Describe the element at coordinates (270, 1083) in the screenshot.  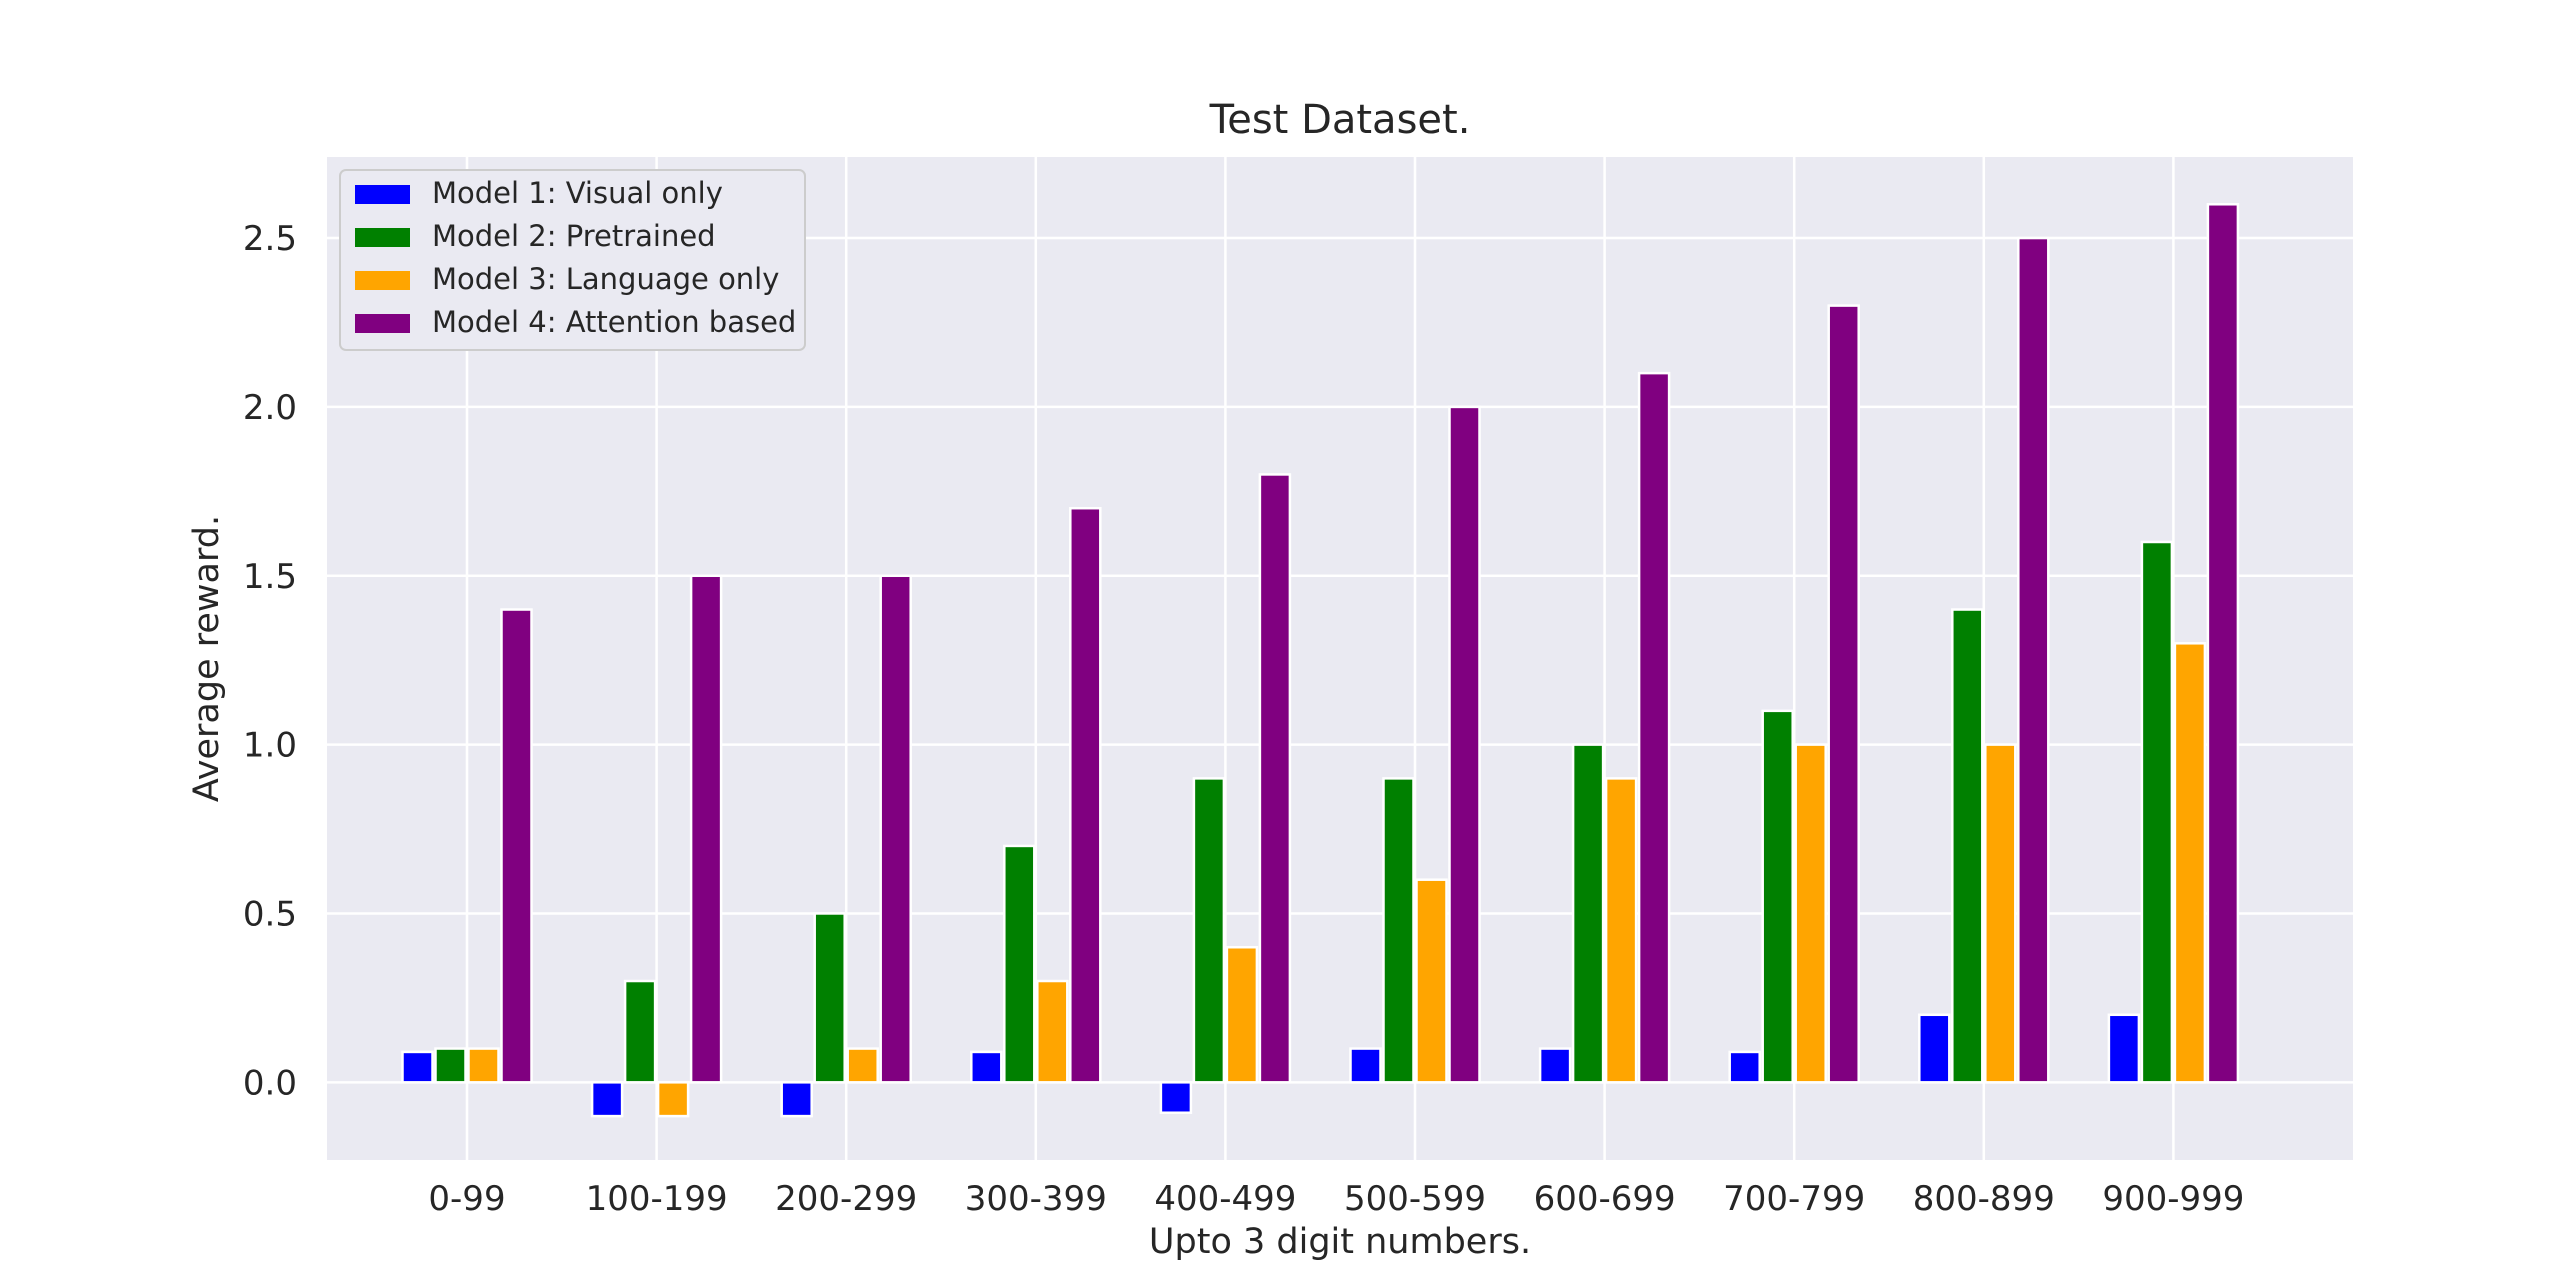
I see `y-tick-label: 0.0` at that location.